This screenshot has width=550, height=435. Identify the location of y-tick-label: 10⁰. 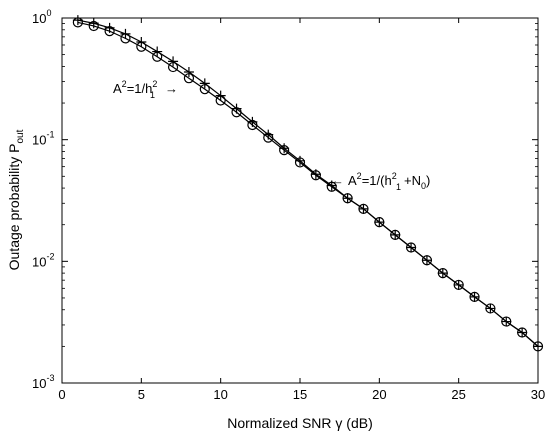
(41, 17).